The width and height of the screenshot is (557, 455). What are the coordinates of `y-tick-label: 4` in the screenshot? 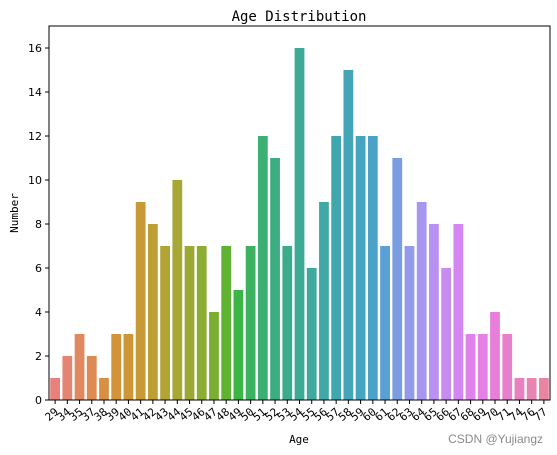 It's located at (38, 312).